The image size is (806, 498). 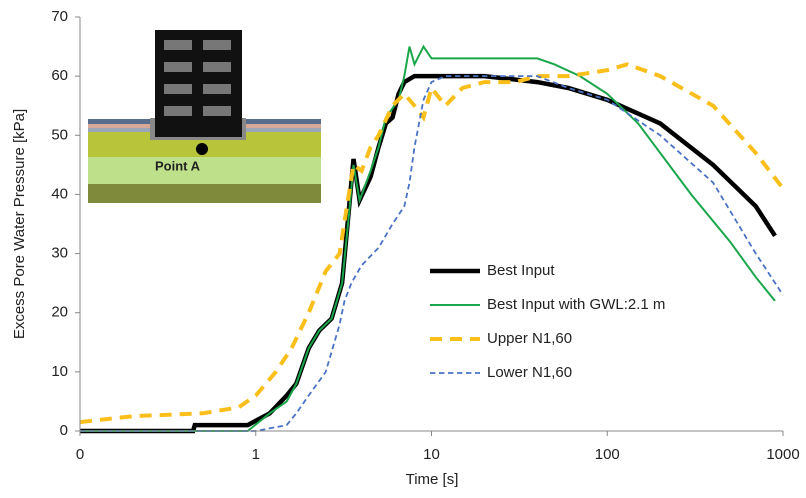 I want to click on inset-label: Point A, so click(x=178, y=165).